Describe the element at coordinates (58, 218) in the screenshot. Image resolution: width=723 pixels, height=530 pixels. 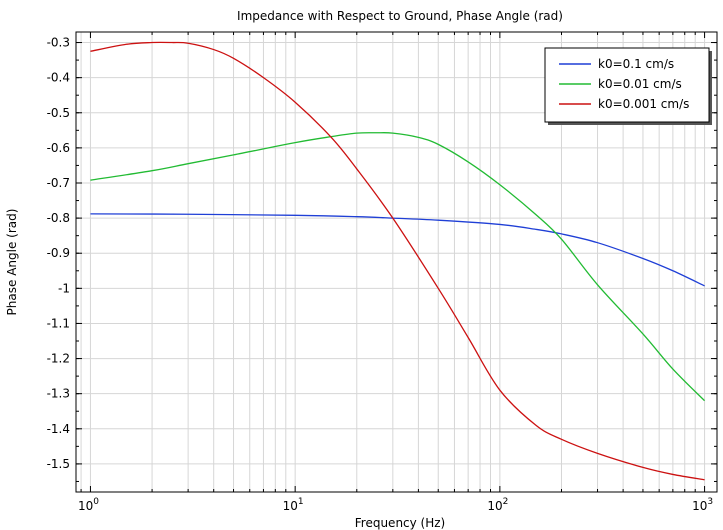
I see `y-tick-label: -0.8` at that location.